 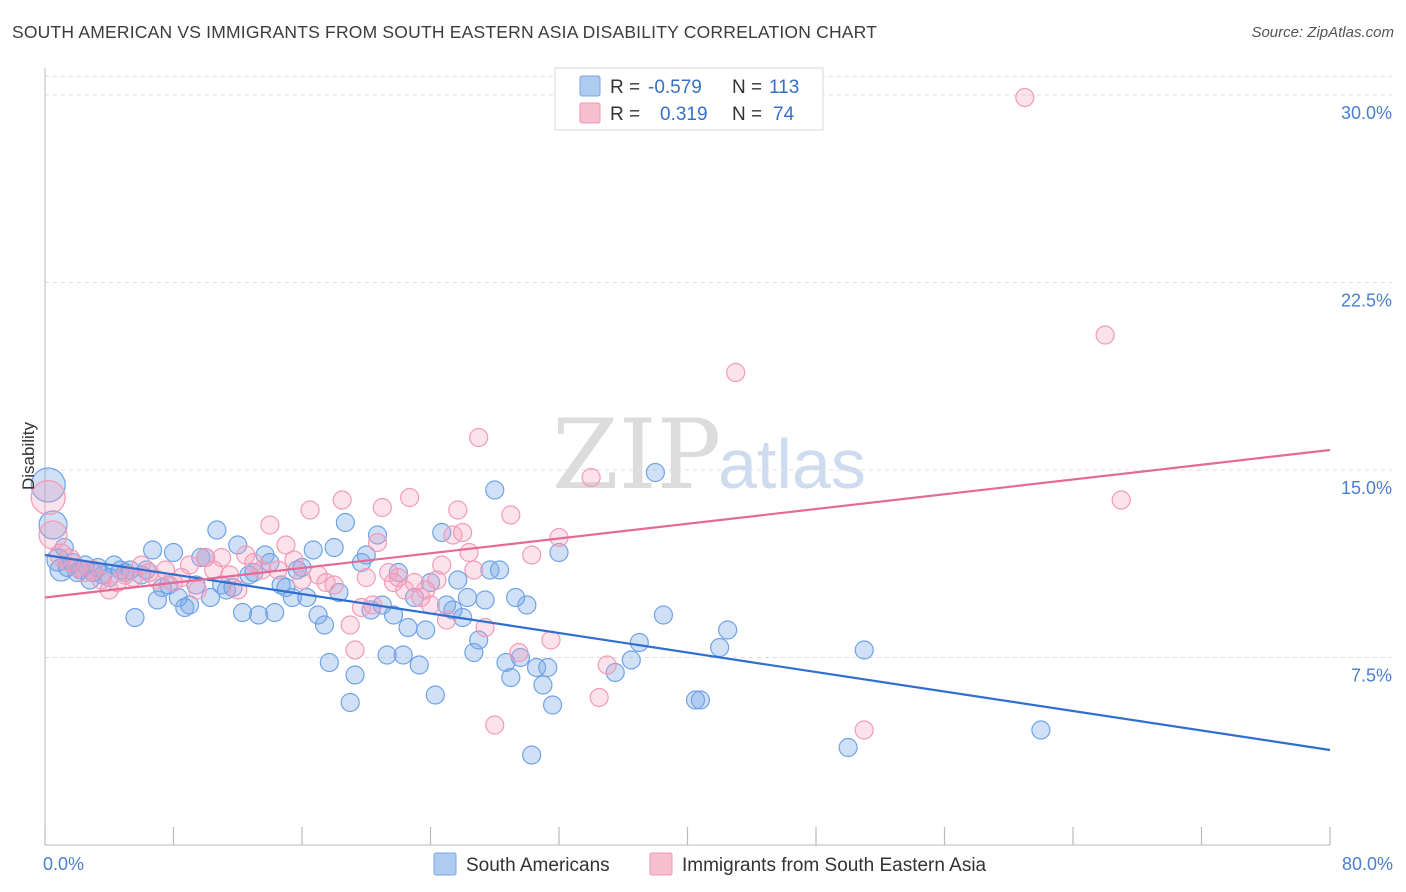 I want to click on y-tick-label: 30.0%, so click(x=1366, y=113).